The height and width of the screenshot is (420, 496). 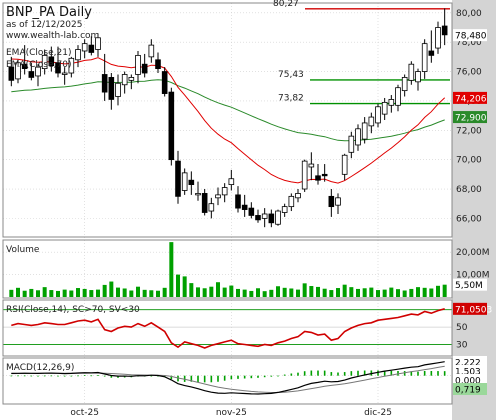 I want to click on level-label: 73,82, so click(x=291, y=99).